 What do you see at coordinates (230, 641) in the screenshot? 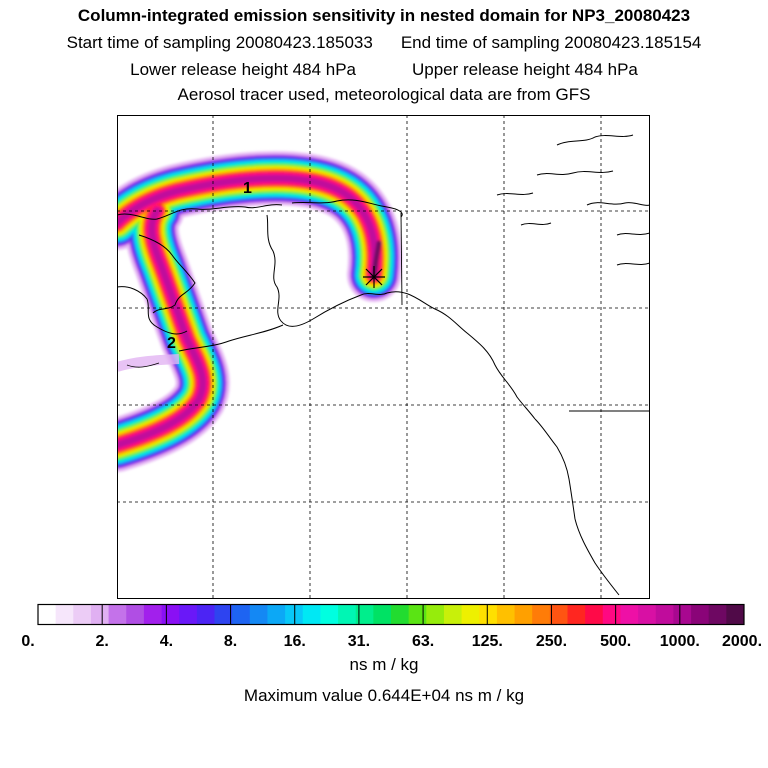
I see `colorbar-tick-label: 8.` at bounding box center [230, 641].